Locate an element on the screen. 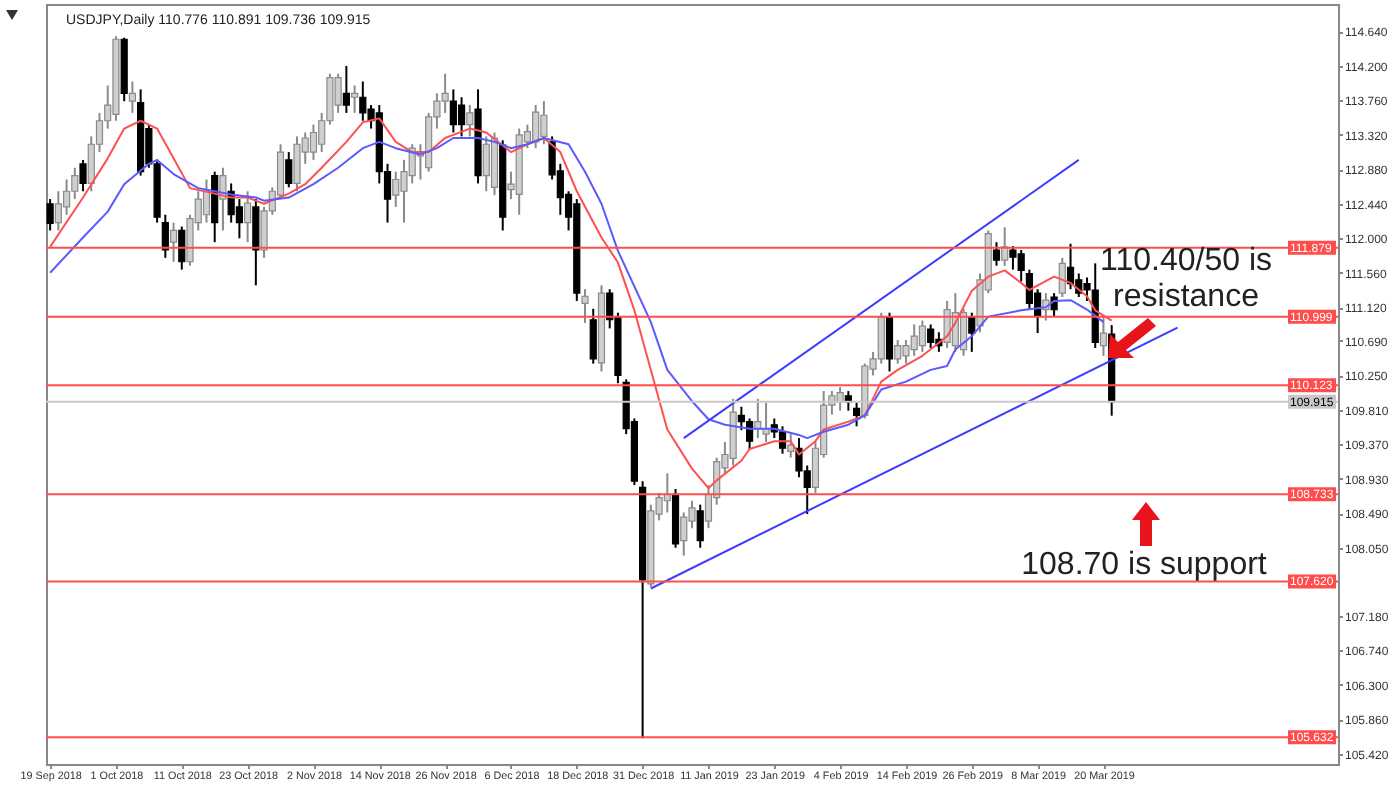  annotation: 110.40/50 is resistance is located at coordinates (1186, 279).